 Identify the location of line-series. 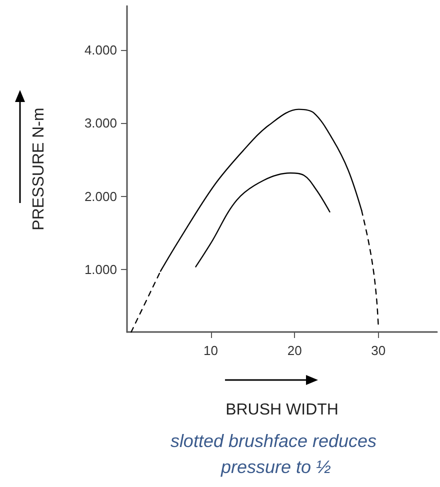
(262, 220).